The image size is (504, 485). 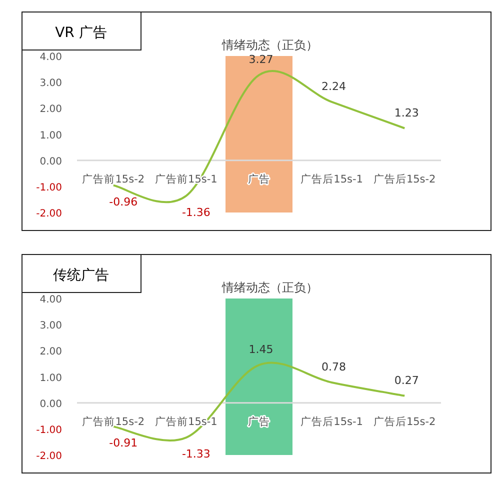 I want to click on data-label: -1.36, so click(x=196, y=212).